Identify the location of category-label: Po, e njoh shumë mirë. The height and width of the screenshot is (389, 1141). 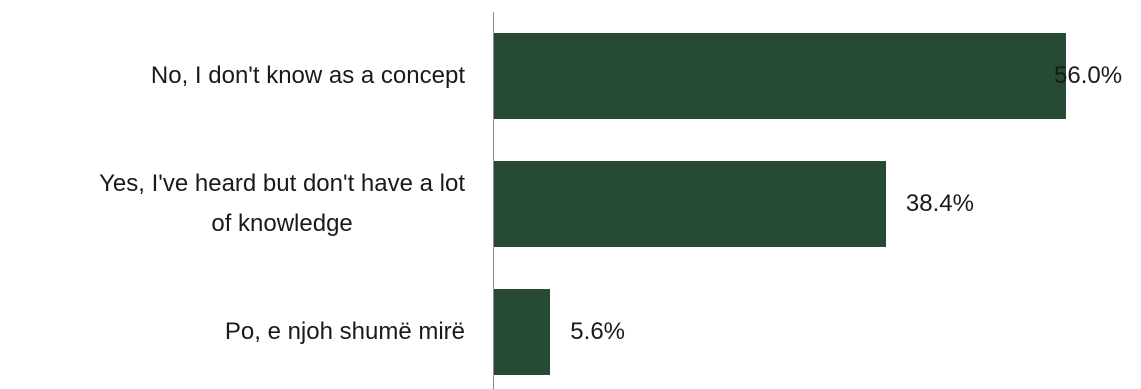
(345, 332).